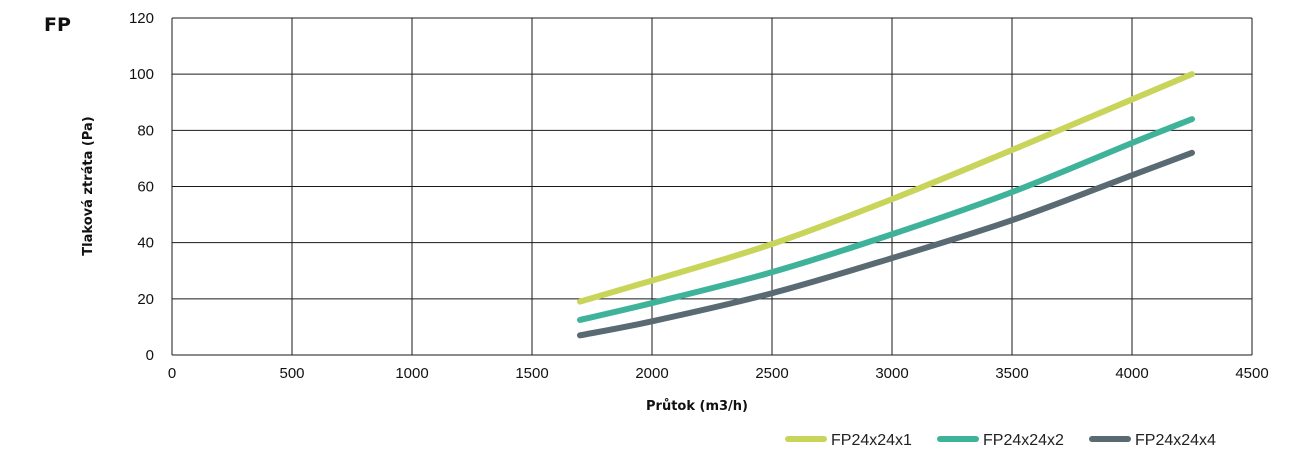  Describe the element at coordinates (891, 373) in the screenshot. I see `x-tick-label: 3000` at that location.